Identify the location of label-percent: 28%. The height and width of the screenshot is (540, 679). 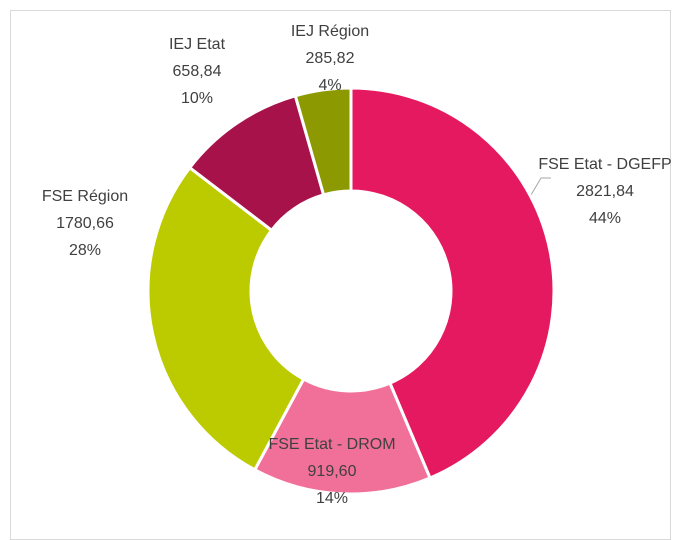
(85, 250).